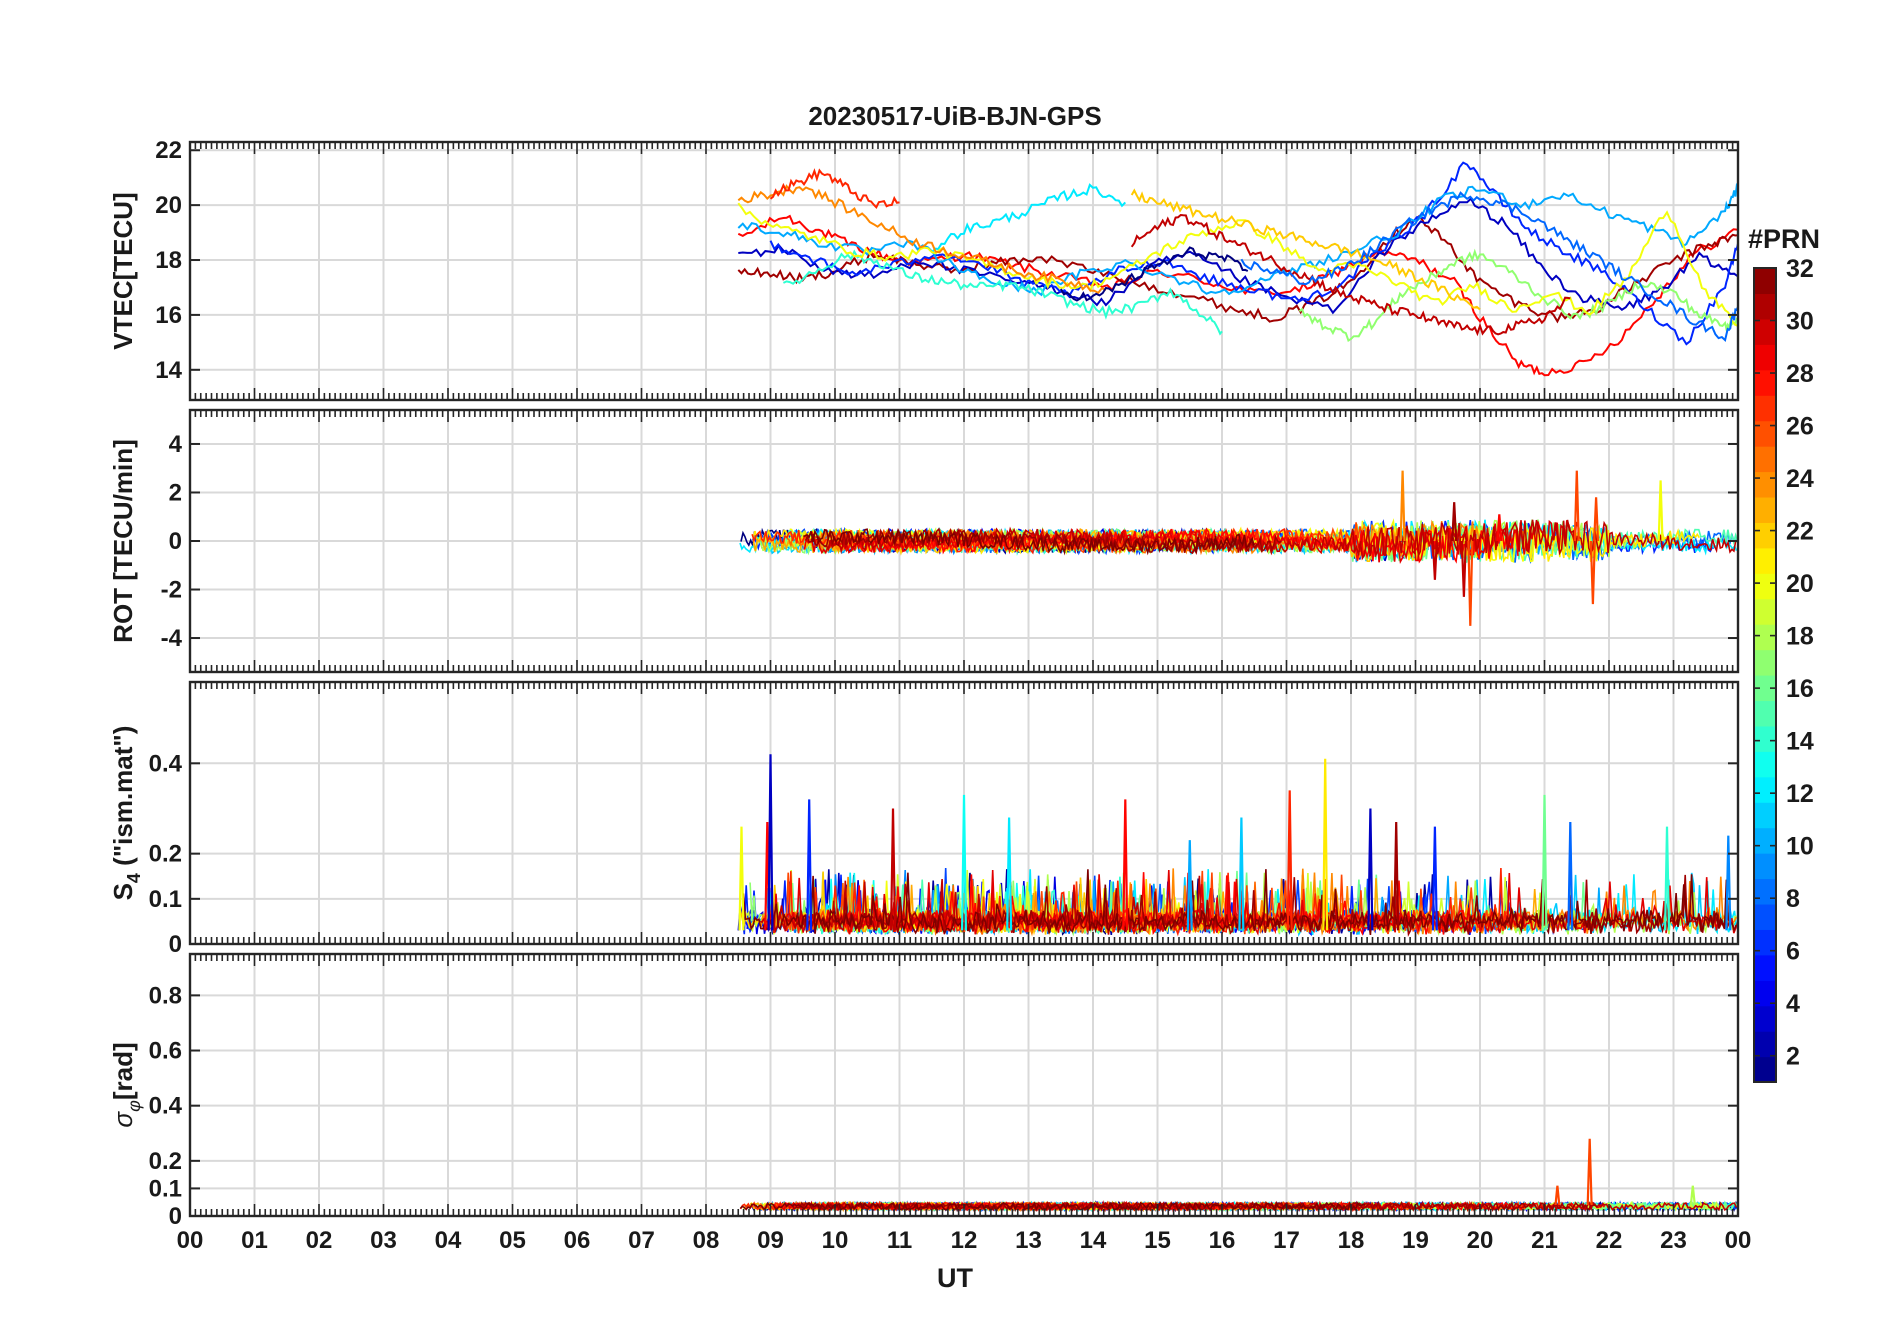 This screenshot has width=1902, height=1330. Describe the element at coordinates (706, 1240) in the screenshot. I see `x-tick-label: 08` at that location.